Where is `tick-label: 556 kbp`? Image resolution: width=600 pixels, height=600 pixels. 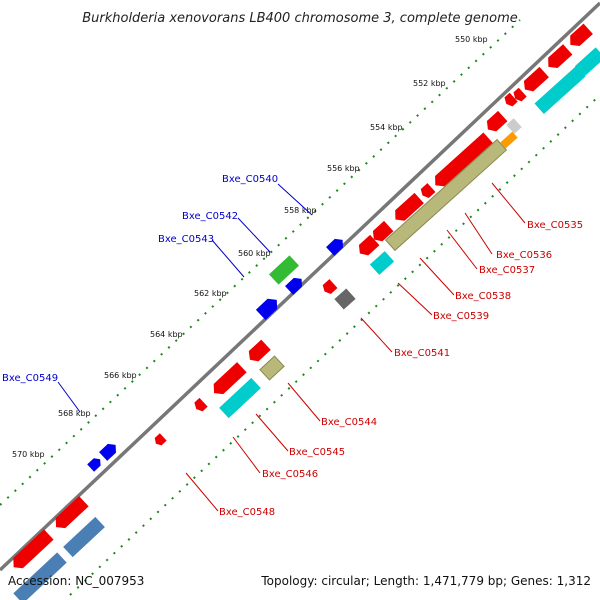 tick-label: 556 kbp is located at coordinates (343, 168).